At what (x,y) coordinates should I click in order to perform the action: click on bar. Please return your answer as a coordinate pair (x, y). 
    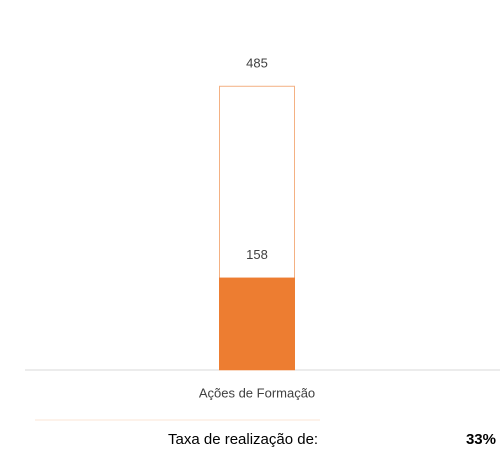
    Looking at the image, I should click on (257, 323).